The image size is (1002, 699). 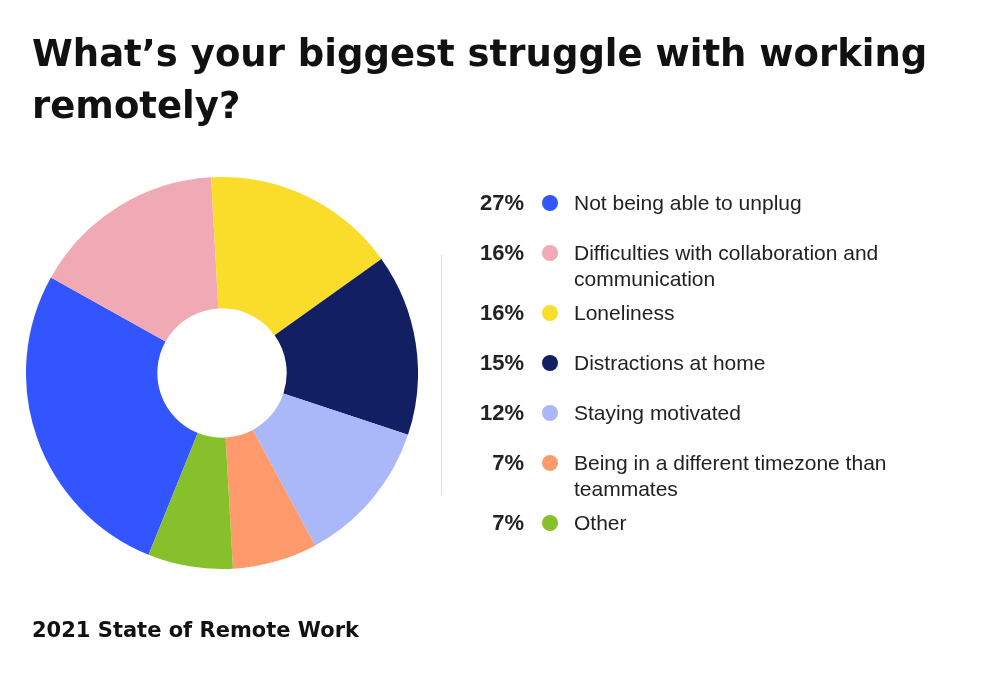 I want to click on data-label: 27%, so click(x=501, y=203).